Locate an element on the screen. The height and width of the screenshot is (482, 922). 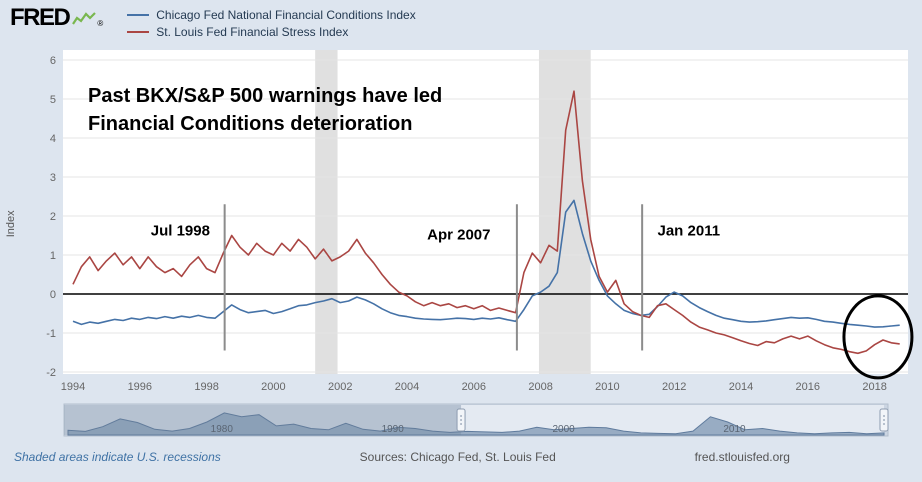
fred-logo: FRED ® is located at coordinates (57, 17).